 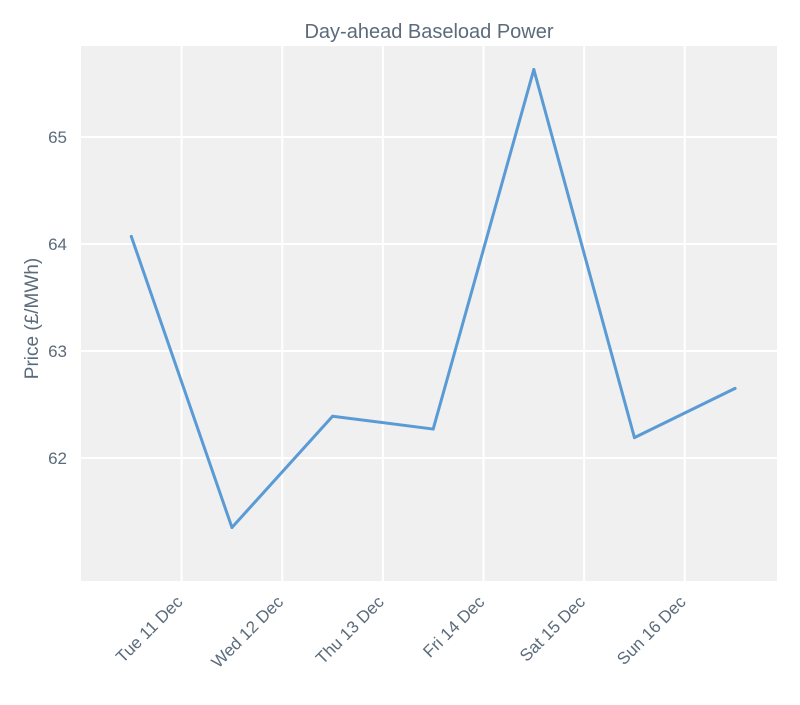 What do you see at coordinates (651, 630) in the screenshot?
I see `x-tick-label: Sun 16 Dec` at bounding box center [651, 630].